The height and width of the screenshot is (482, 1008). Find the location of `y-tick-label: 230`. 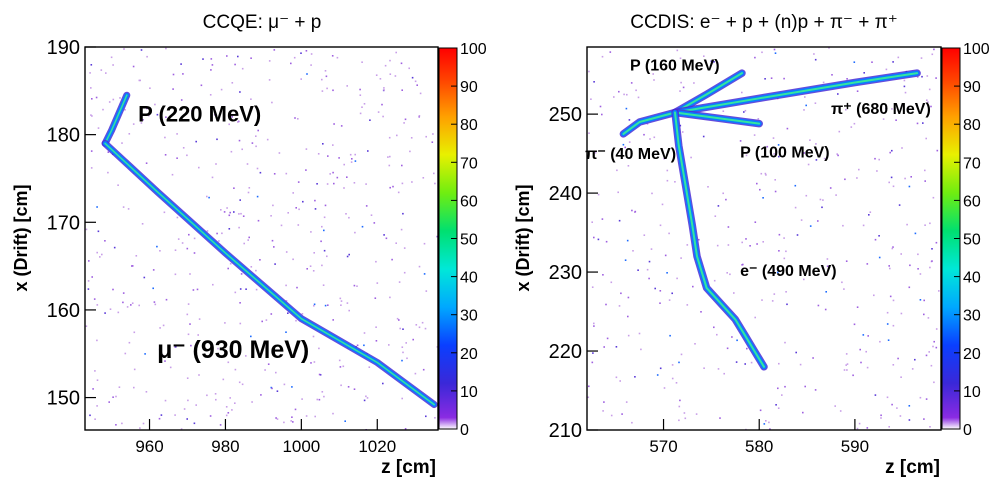

y-tick-label: 230 is located at coordinates (565, 273).